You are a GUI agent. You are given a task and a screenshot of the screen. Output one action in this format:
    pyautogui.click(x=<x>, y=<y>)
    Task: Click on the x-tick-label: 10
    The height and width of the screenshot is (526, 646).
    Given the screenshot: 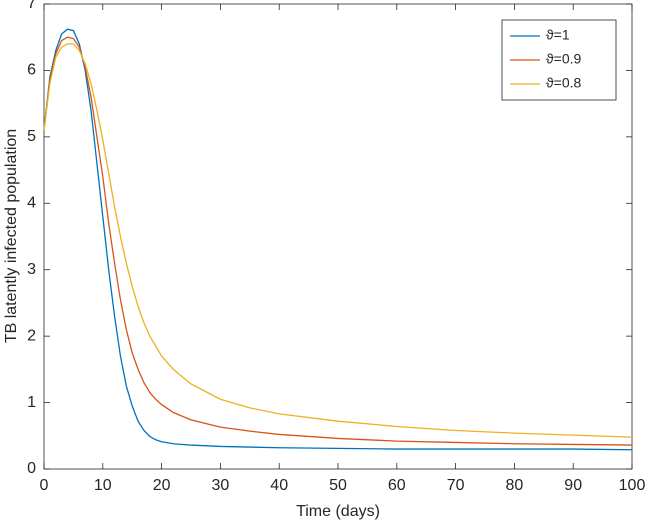 What is the action you would take?
    pyautogui.click(x=103, y=485)
    